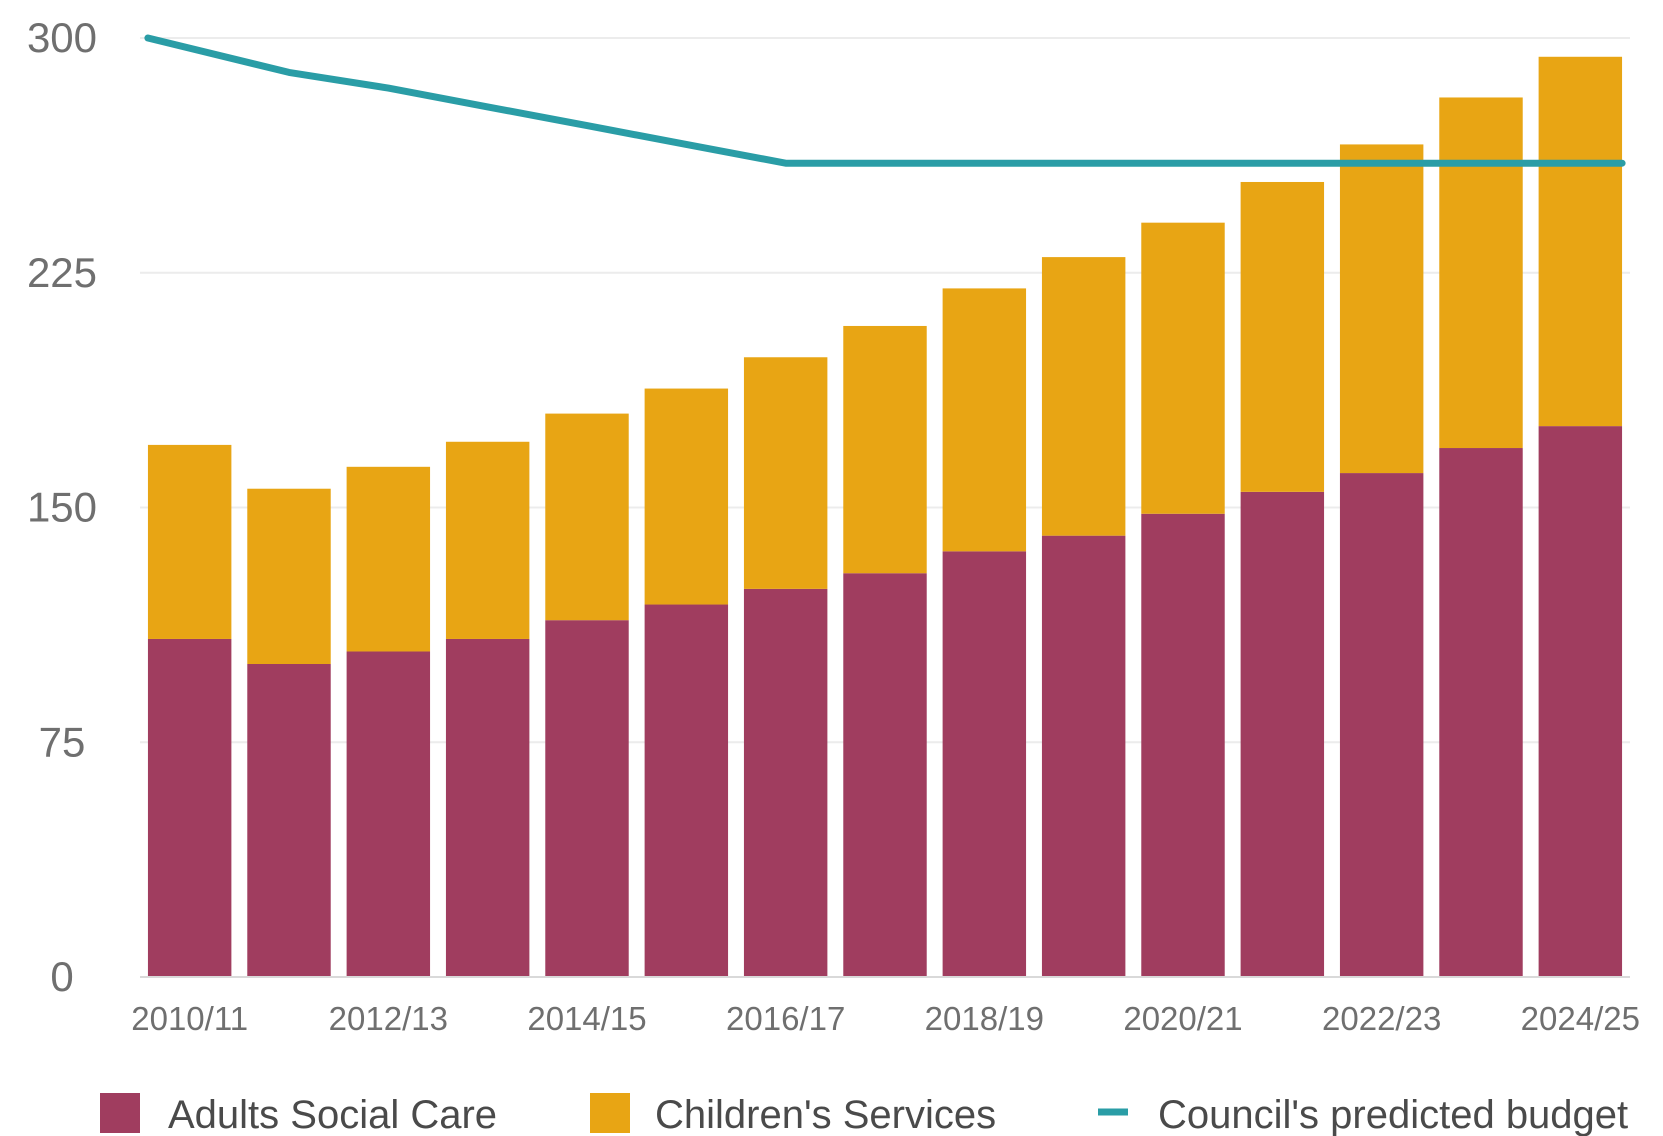  What do you see at coordinates (1580, 1018) in the screenshot?
I see `x-tick-label: 2024/25` at bounding box center [1580, 1018].